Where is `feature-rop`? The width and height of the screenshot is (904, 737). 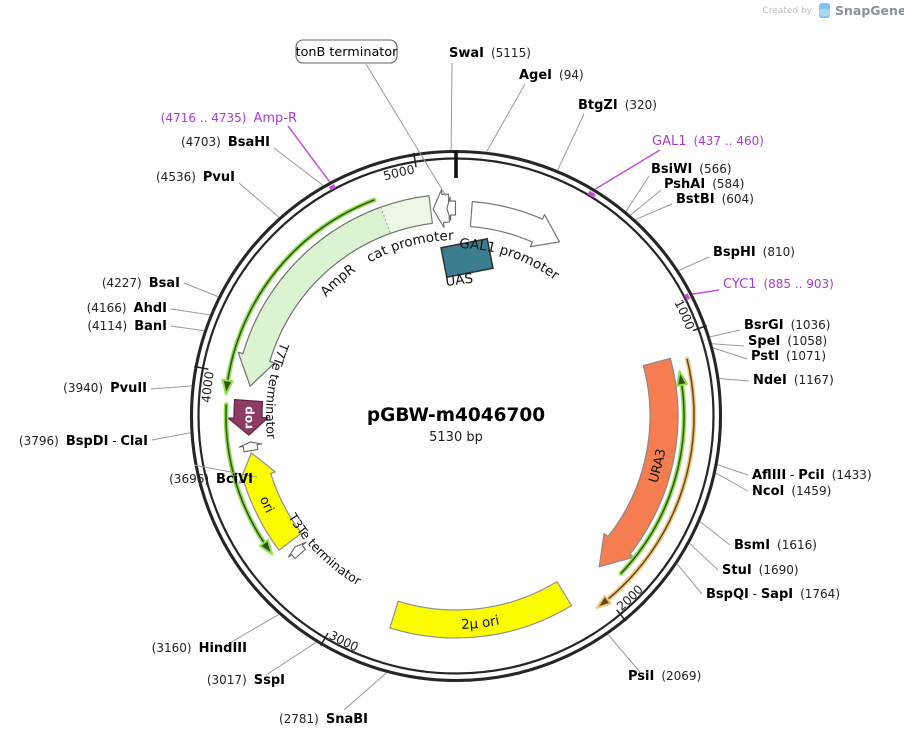 feature-rop is located at coordinates (248, 417).